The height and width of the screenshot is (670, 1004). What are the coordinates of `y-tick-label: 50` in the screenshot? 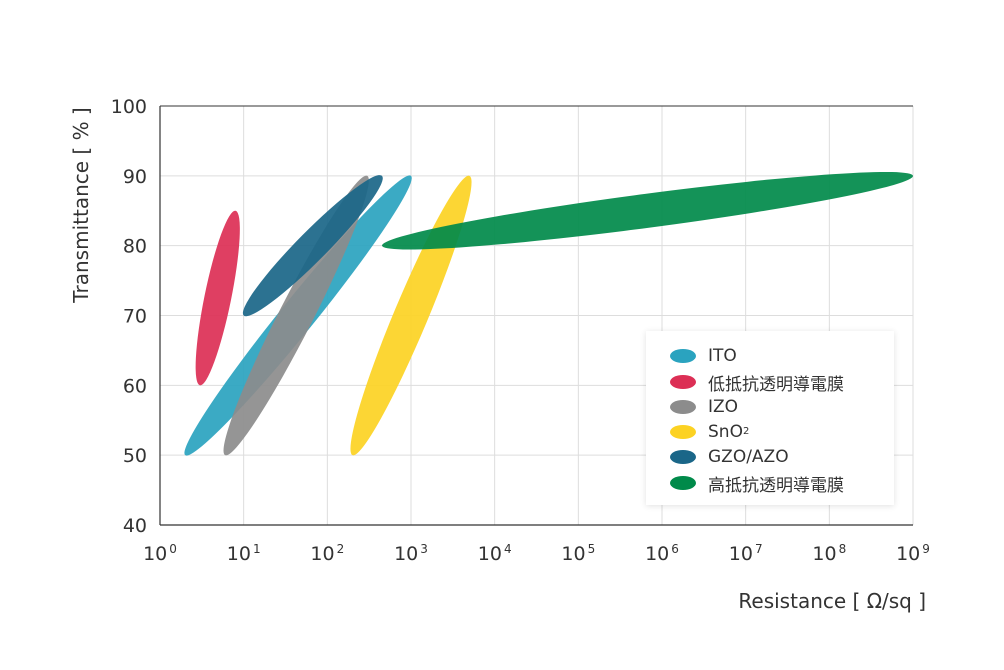 It's located at (135, 456).